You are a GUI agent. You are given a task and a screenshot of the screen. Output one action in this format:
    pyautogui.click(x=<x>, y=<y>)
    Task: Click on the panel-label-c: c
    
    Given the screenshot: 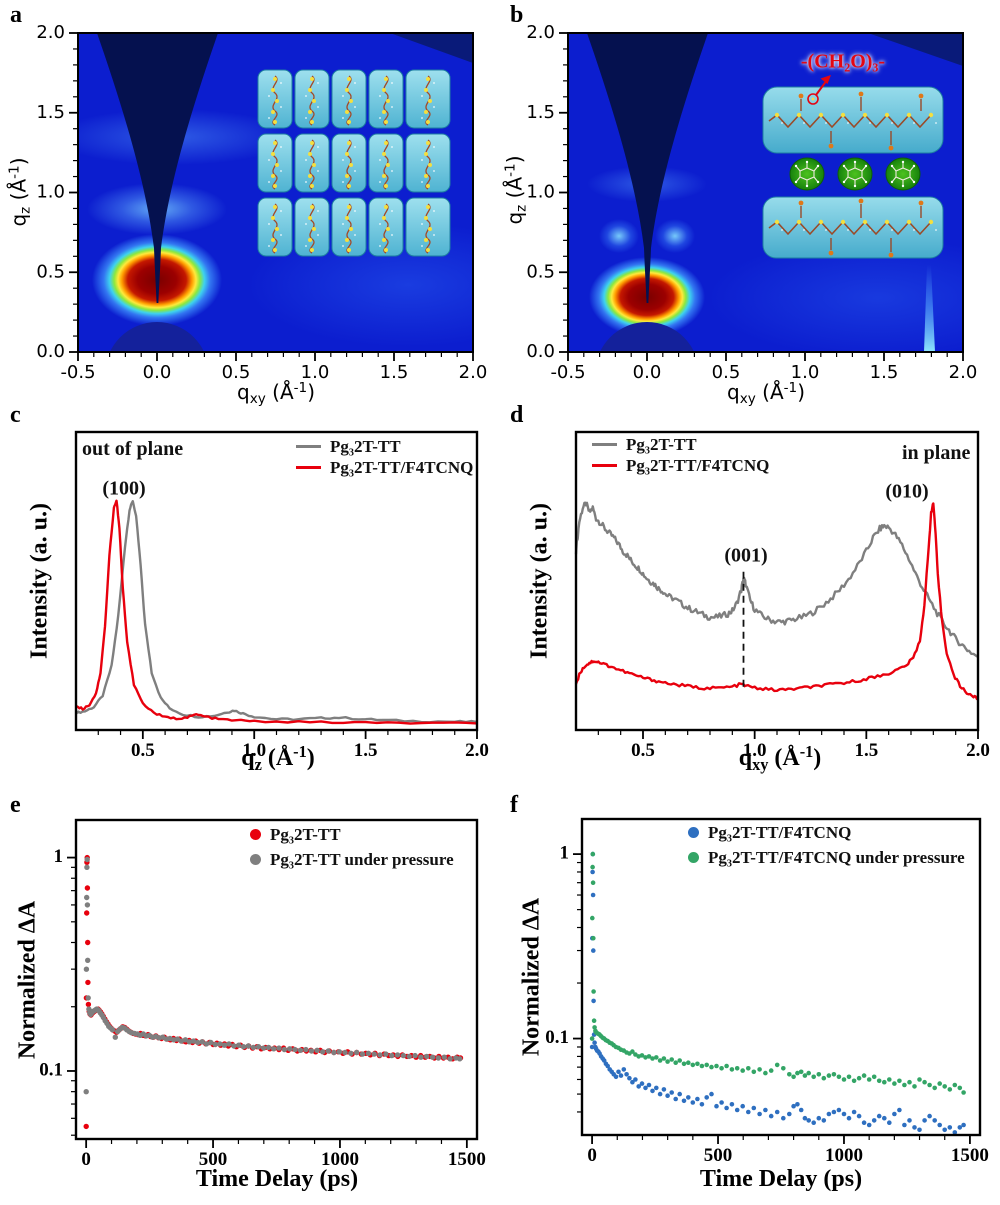 What is the action you would take?
    pyautogui.click(x=15, y=415)
    